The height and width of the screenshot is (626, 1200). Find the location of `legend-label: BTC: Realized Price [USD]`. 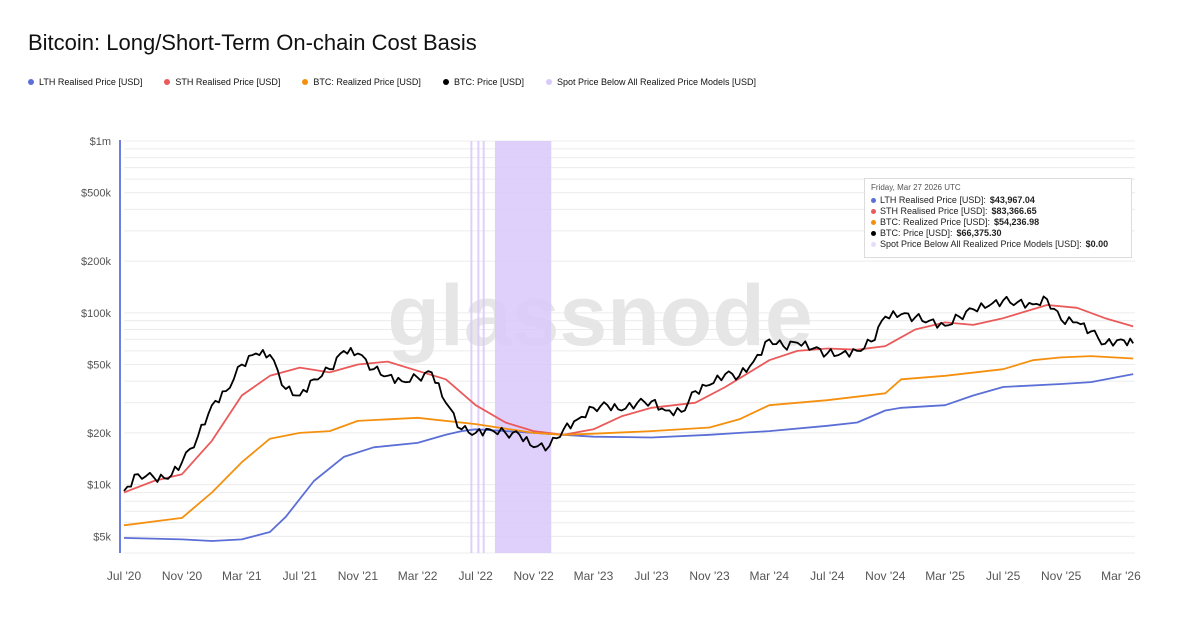

legend-label: BTC: Realized Price [USD] is located at coordinates (367, 82).